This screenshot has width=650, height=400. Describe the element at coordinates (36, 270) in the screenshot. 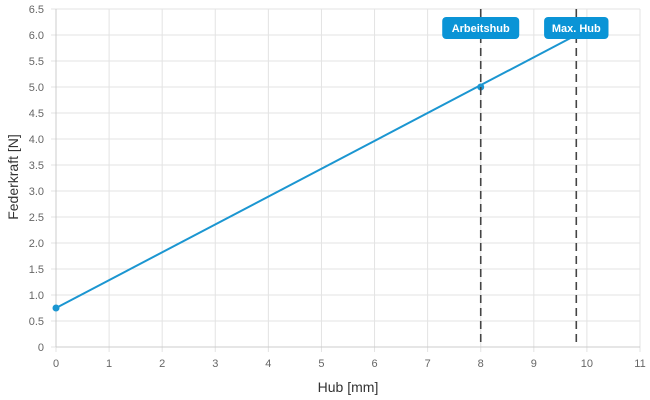

I see `y-tick-label: 1.5` at that location.